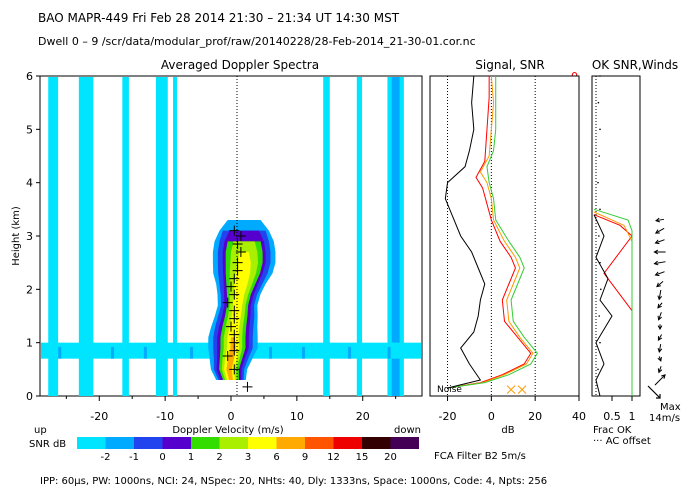  I want to click on wind-scale: Max 14m/s, so click(664, 404).